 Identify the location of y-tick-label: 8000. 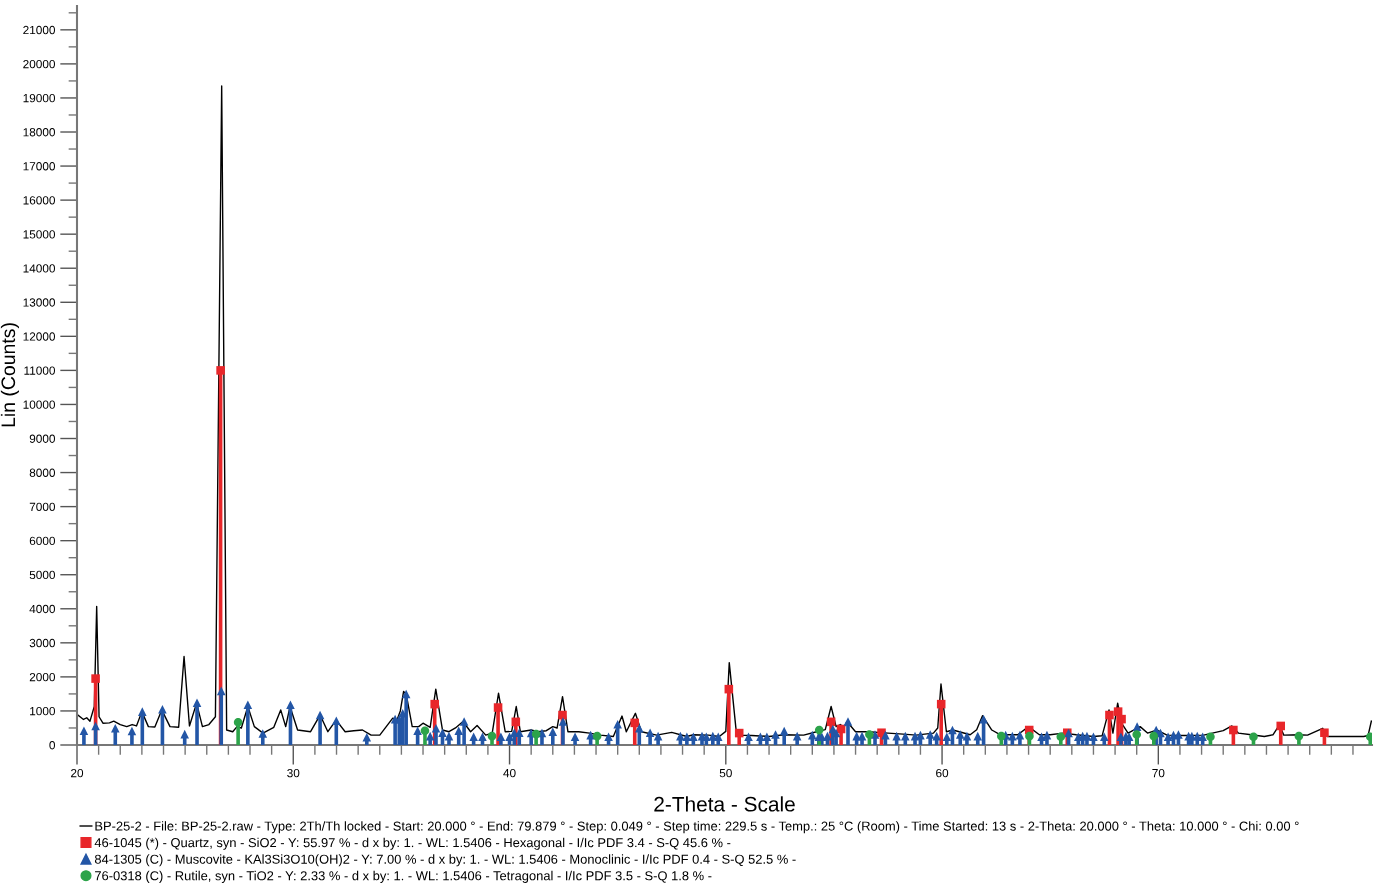
(42, 472).